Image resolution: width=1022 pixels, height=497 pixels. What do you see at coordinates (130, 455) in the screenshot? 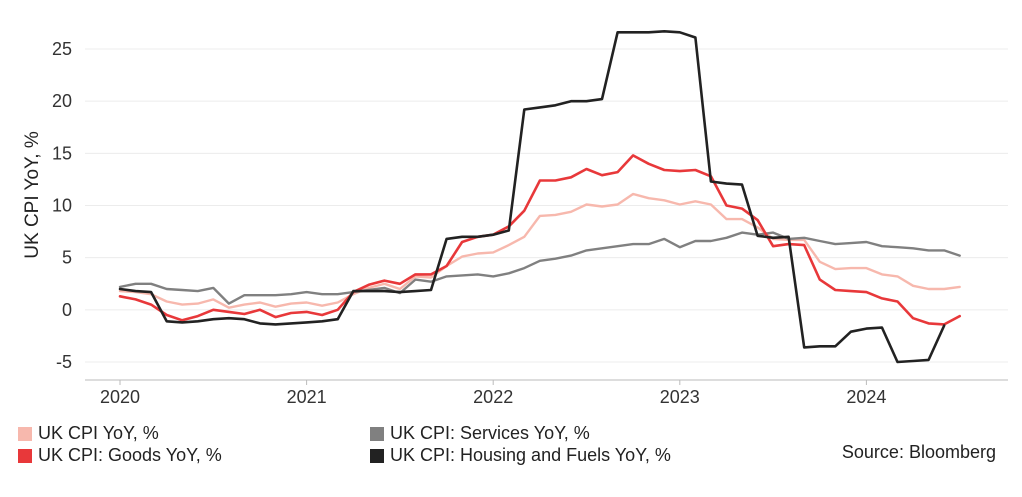
I see `legend-label-goods: UK CPI: Goods YoY, %` at bounding box center [130, 455].